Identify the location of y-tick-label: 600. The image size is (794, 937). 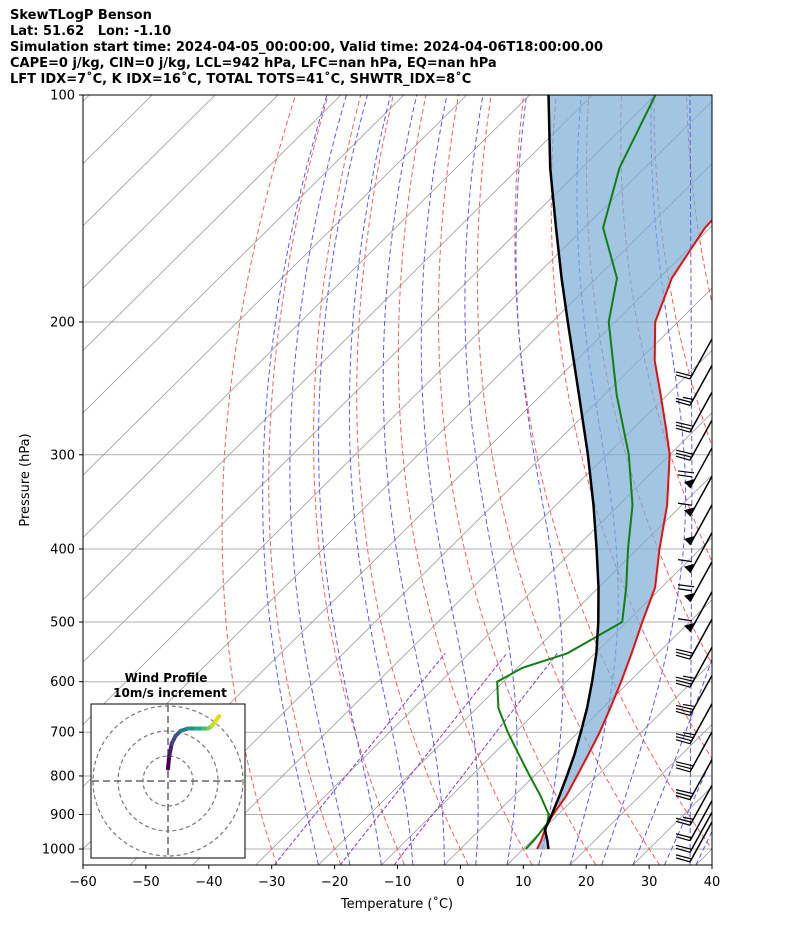
(62, 682).